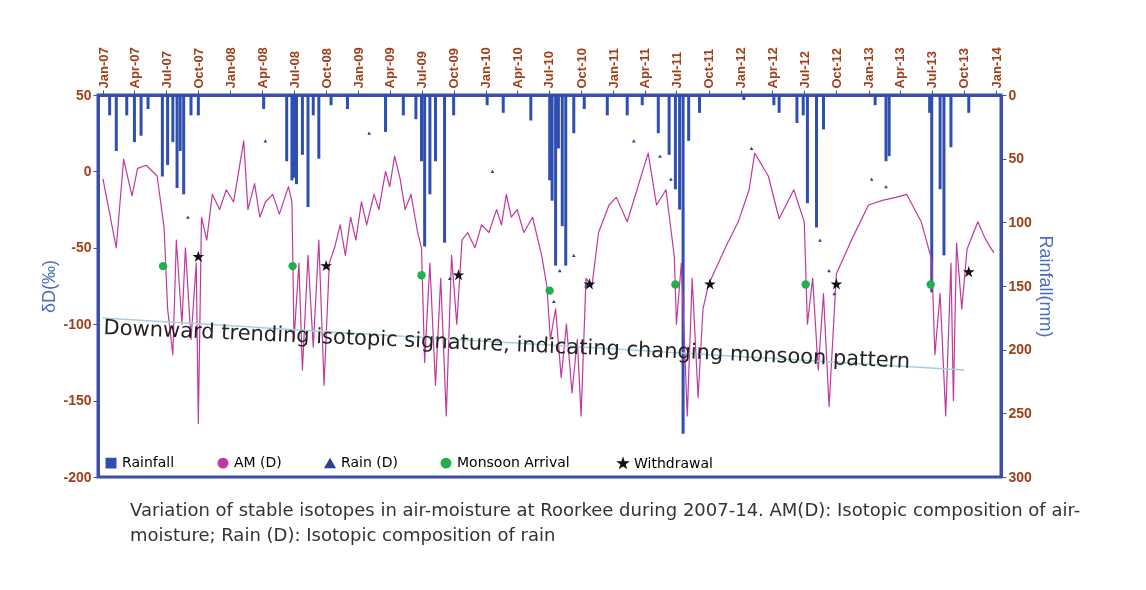 The width and height of the screenshot is (1146, 590). I want to click on x-tick-label: Oct-13, so click(964, 68).